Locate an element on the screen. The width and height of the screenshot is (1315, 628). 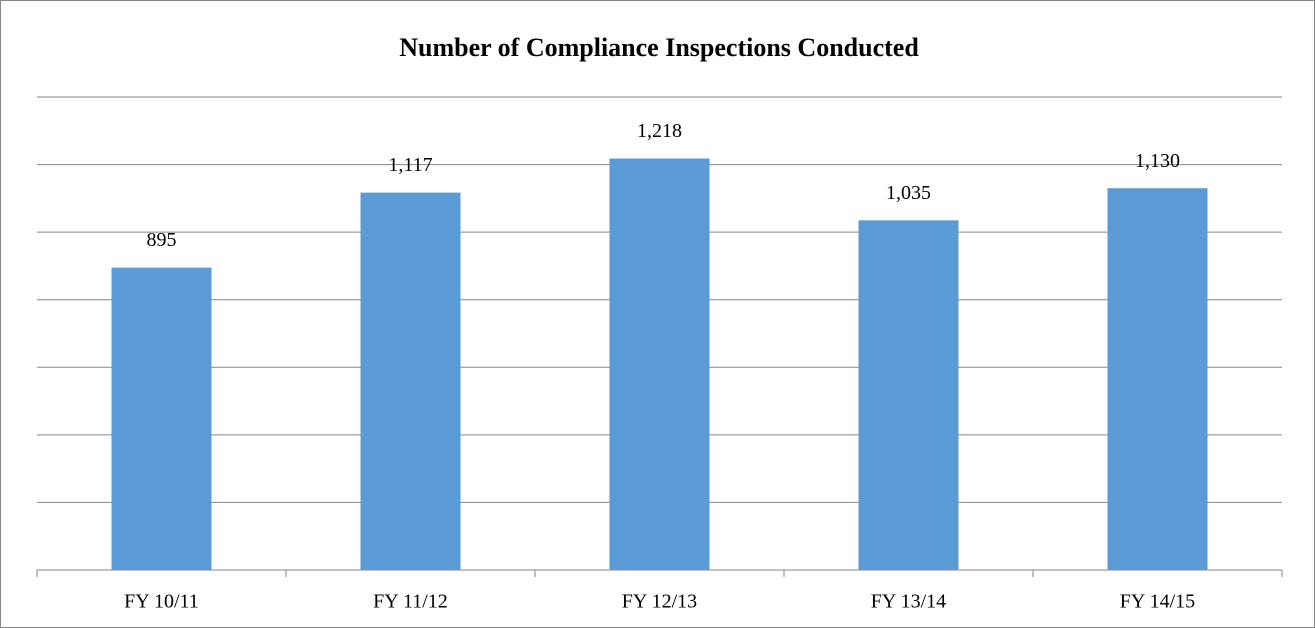
x-tick-label: FY 13/14 is located at coordinates (908, 602).